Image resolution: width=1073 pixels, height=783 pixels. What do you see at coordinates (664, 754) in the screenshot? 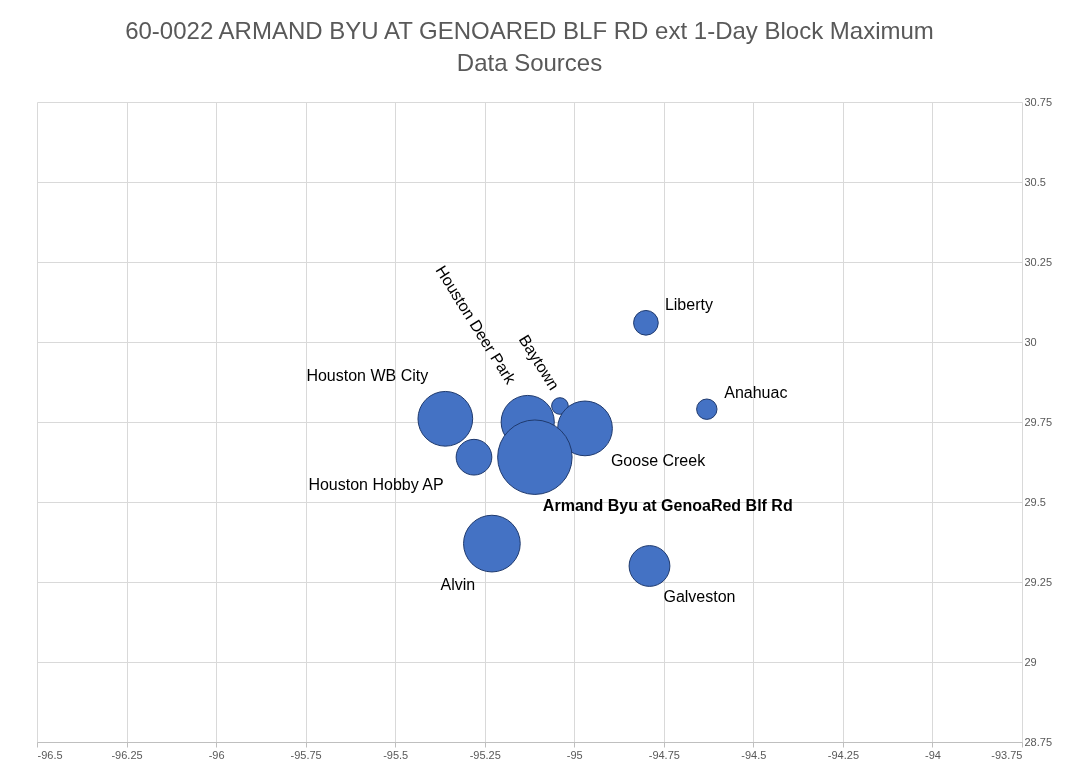
I see `x-tick-label: -94.75` at bounding box center [664, 754].